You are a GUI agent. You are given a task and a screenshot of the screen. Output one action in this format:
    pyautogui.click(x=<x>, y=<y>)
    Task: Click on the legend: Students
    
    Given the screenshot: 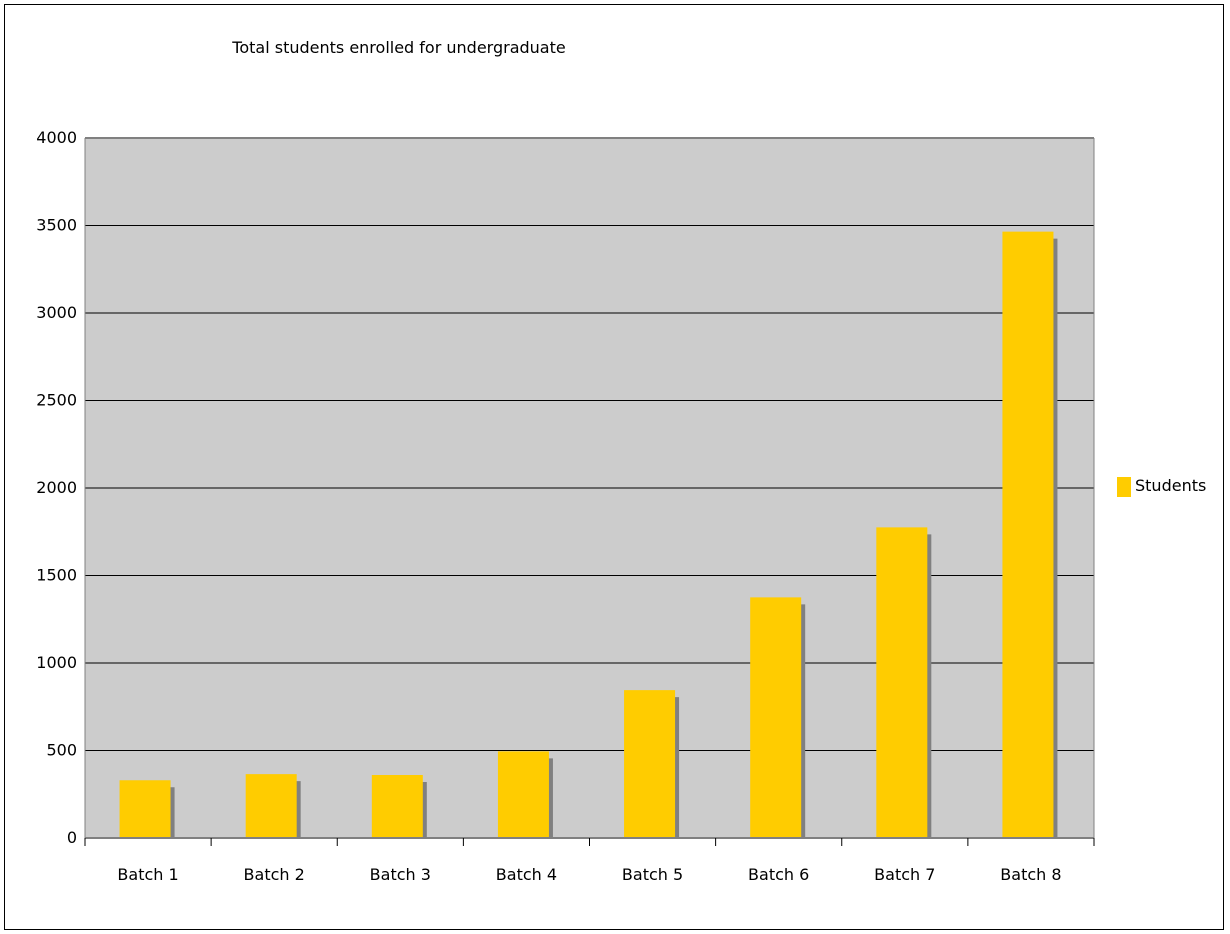 What is the action you would take?
    pyautogui.click(x=1161, y=486)
    